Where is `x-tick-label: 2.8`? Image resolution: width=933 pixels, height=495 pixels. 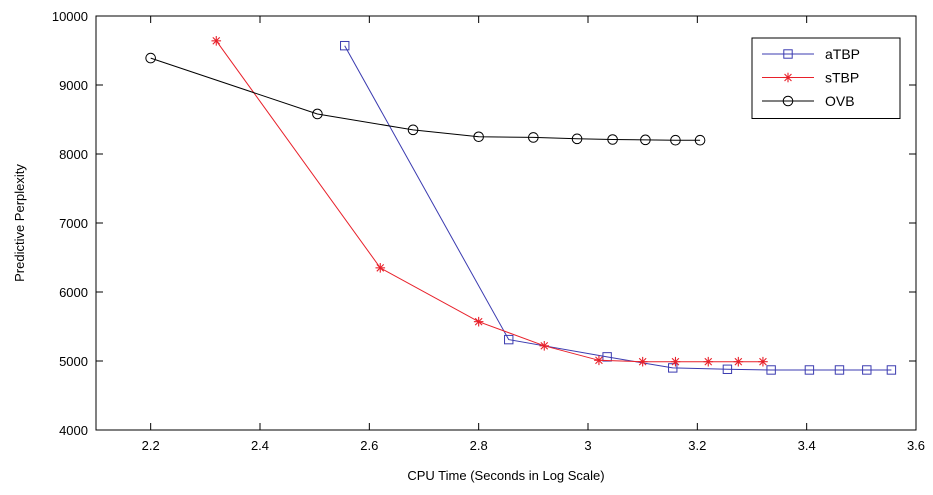 x-tick-label: 2.8 is located at coordinates (479, 445).